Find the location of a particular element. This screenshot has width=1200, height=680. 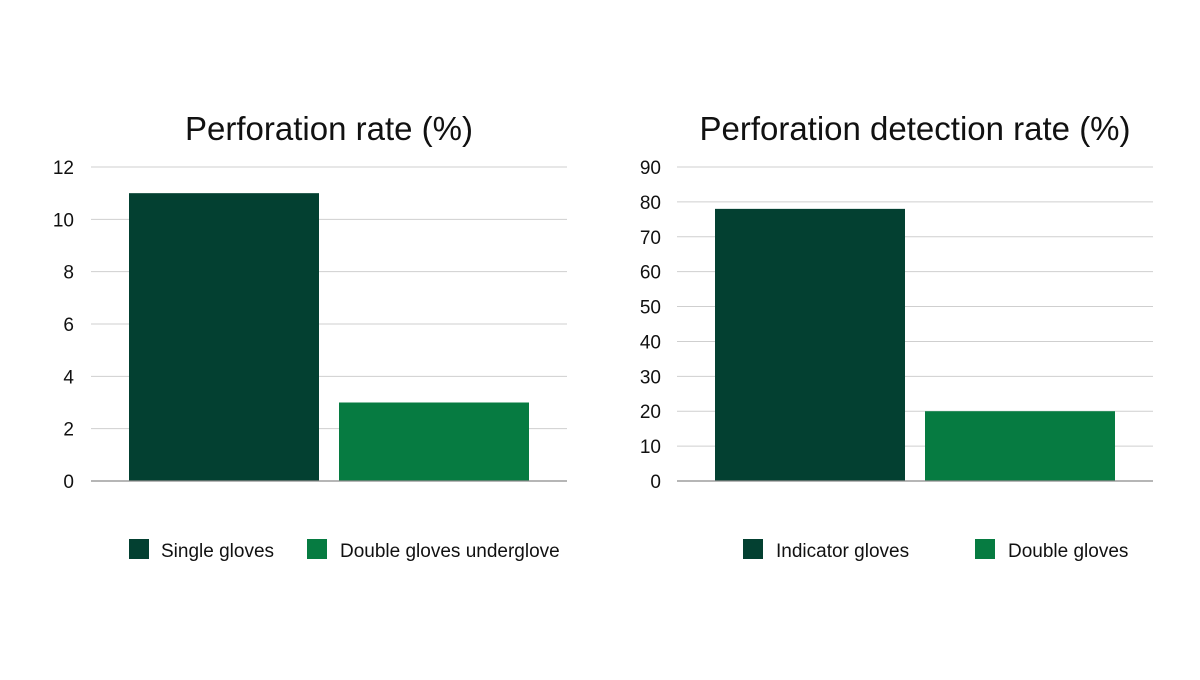

chart-1-y-tick-label: 70 is located at coordinates (650, 238).